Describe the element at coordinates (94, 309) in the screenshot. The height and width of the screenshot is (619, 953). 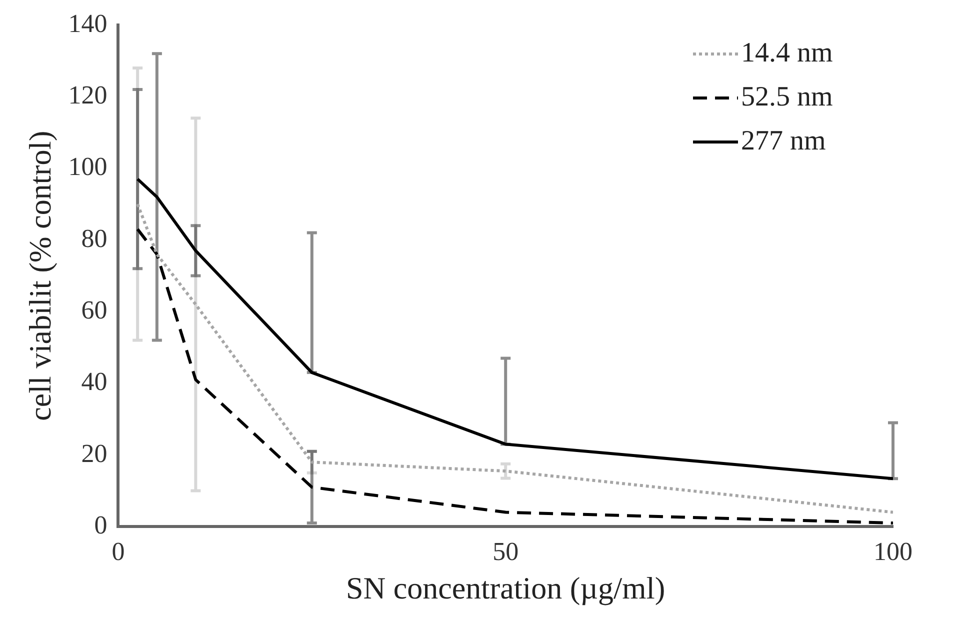
I see `y-tick-label: 60` at that location.